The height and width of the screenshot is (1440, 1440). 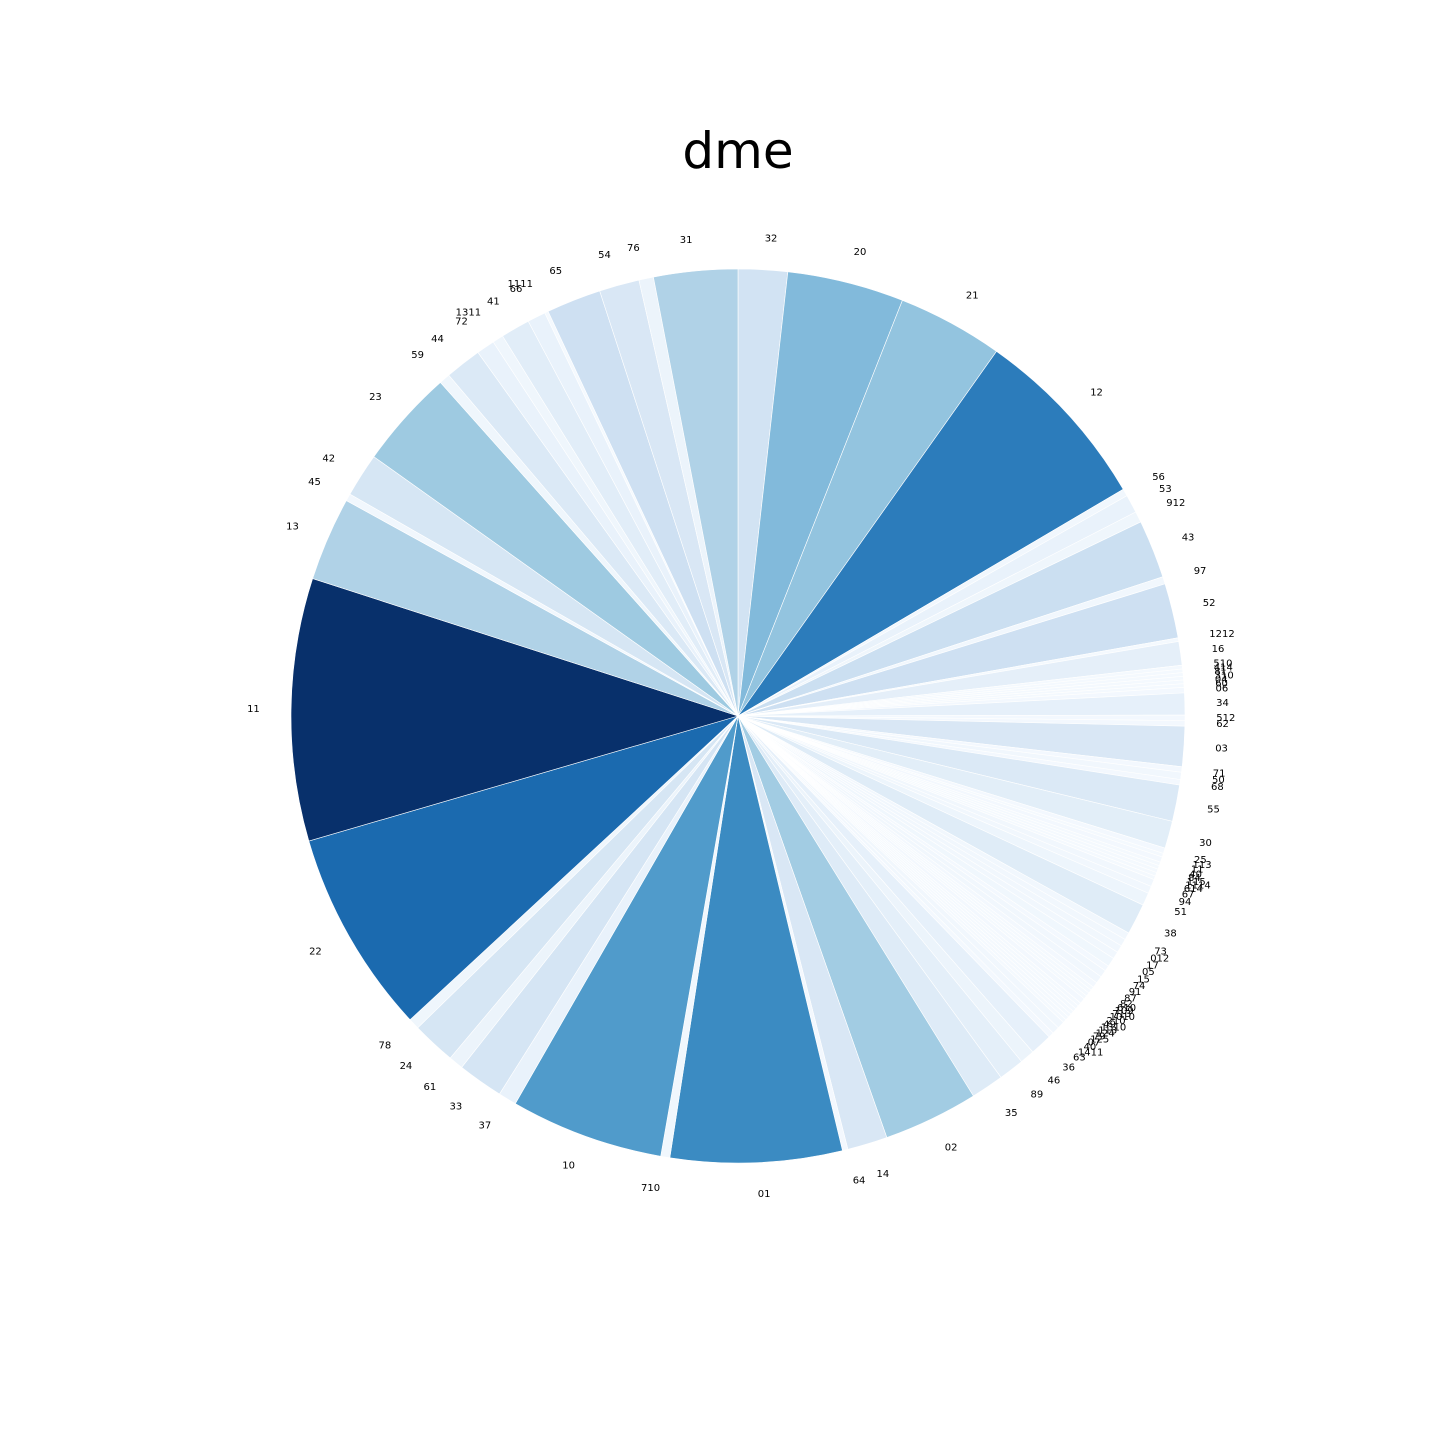 I want to click on slice-label-1411: 1411, so click(x=1090, y=1052).